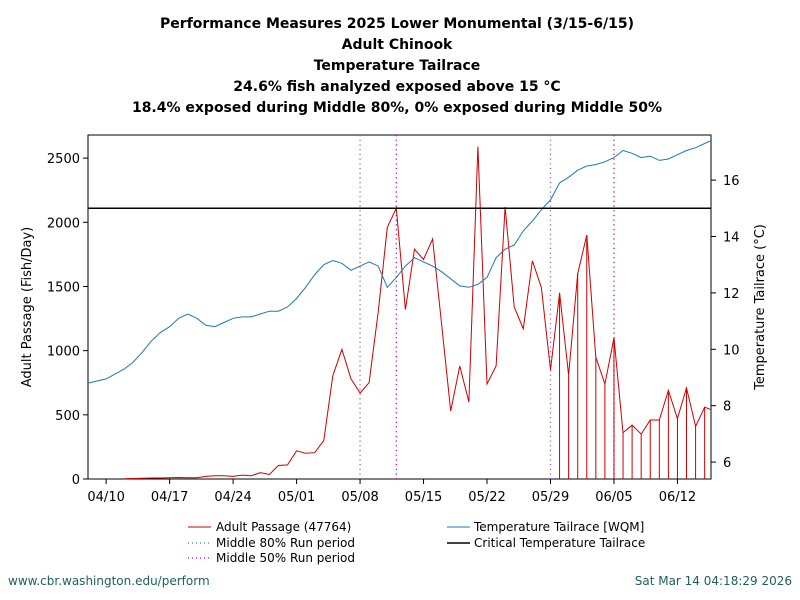 The height and width of the screenshot is (600, 800). I want to click on y-left-tick-label: 1000, so click(63, 352).